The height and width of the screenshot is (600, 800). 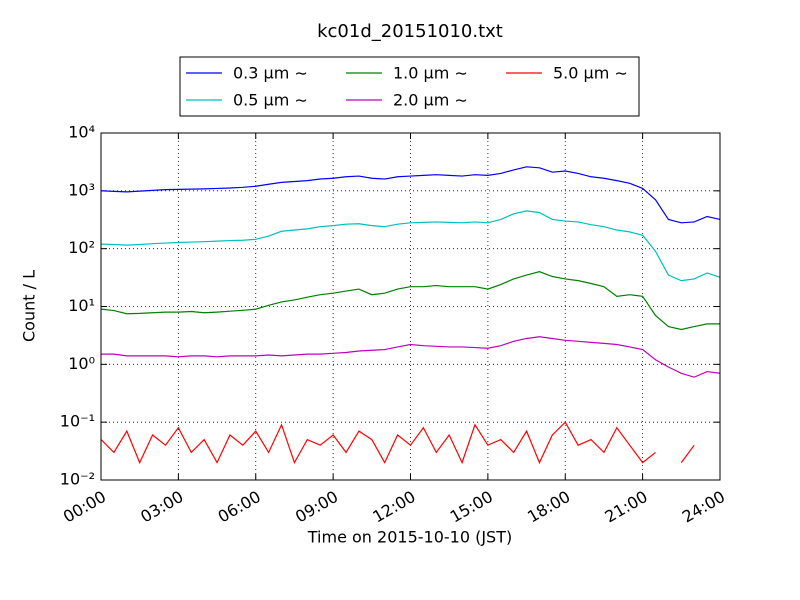 What do you see at coordinates (81, 189) in the screenshot?
I see `y-tick-label: 10³` at bounding box center [81, 189].